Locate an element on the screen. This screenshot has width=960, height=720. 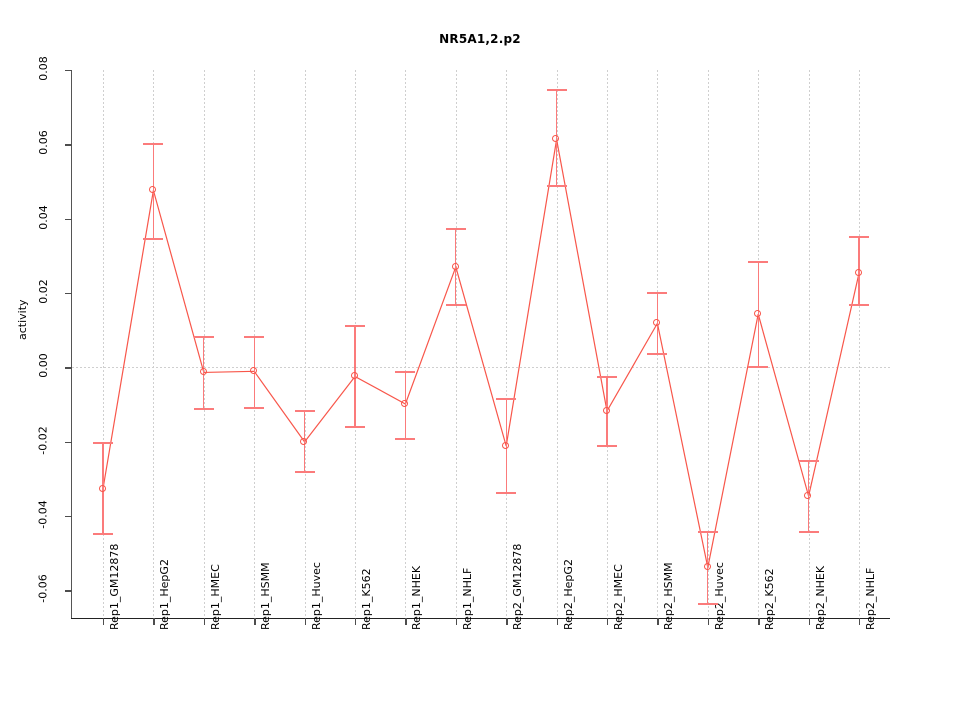
x-axis-line is located at coordinates (480, 619).